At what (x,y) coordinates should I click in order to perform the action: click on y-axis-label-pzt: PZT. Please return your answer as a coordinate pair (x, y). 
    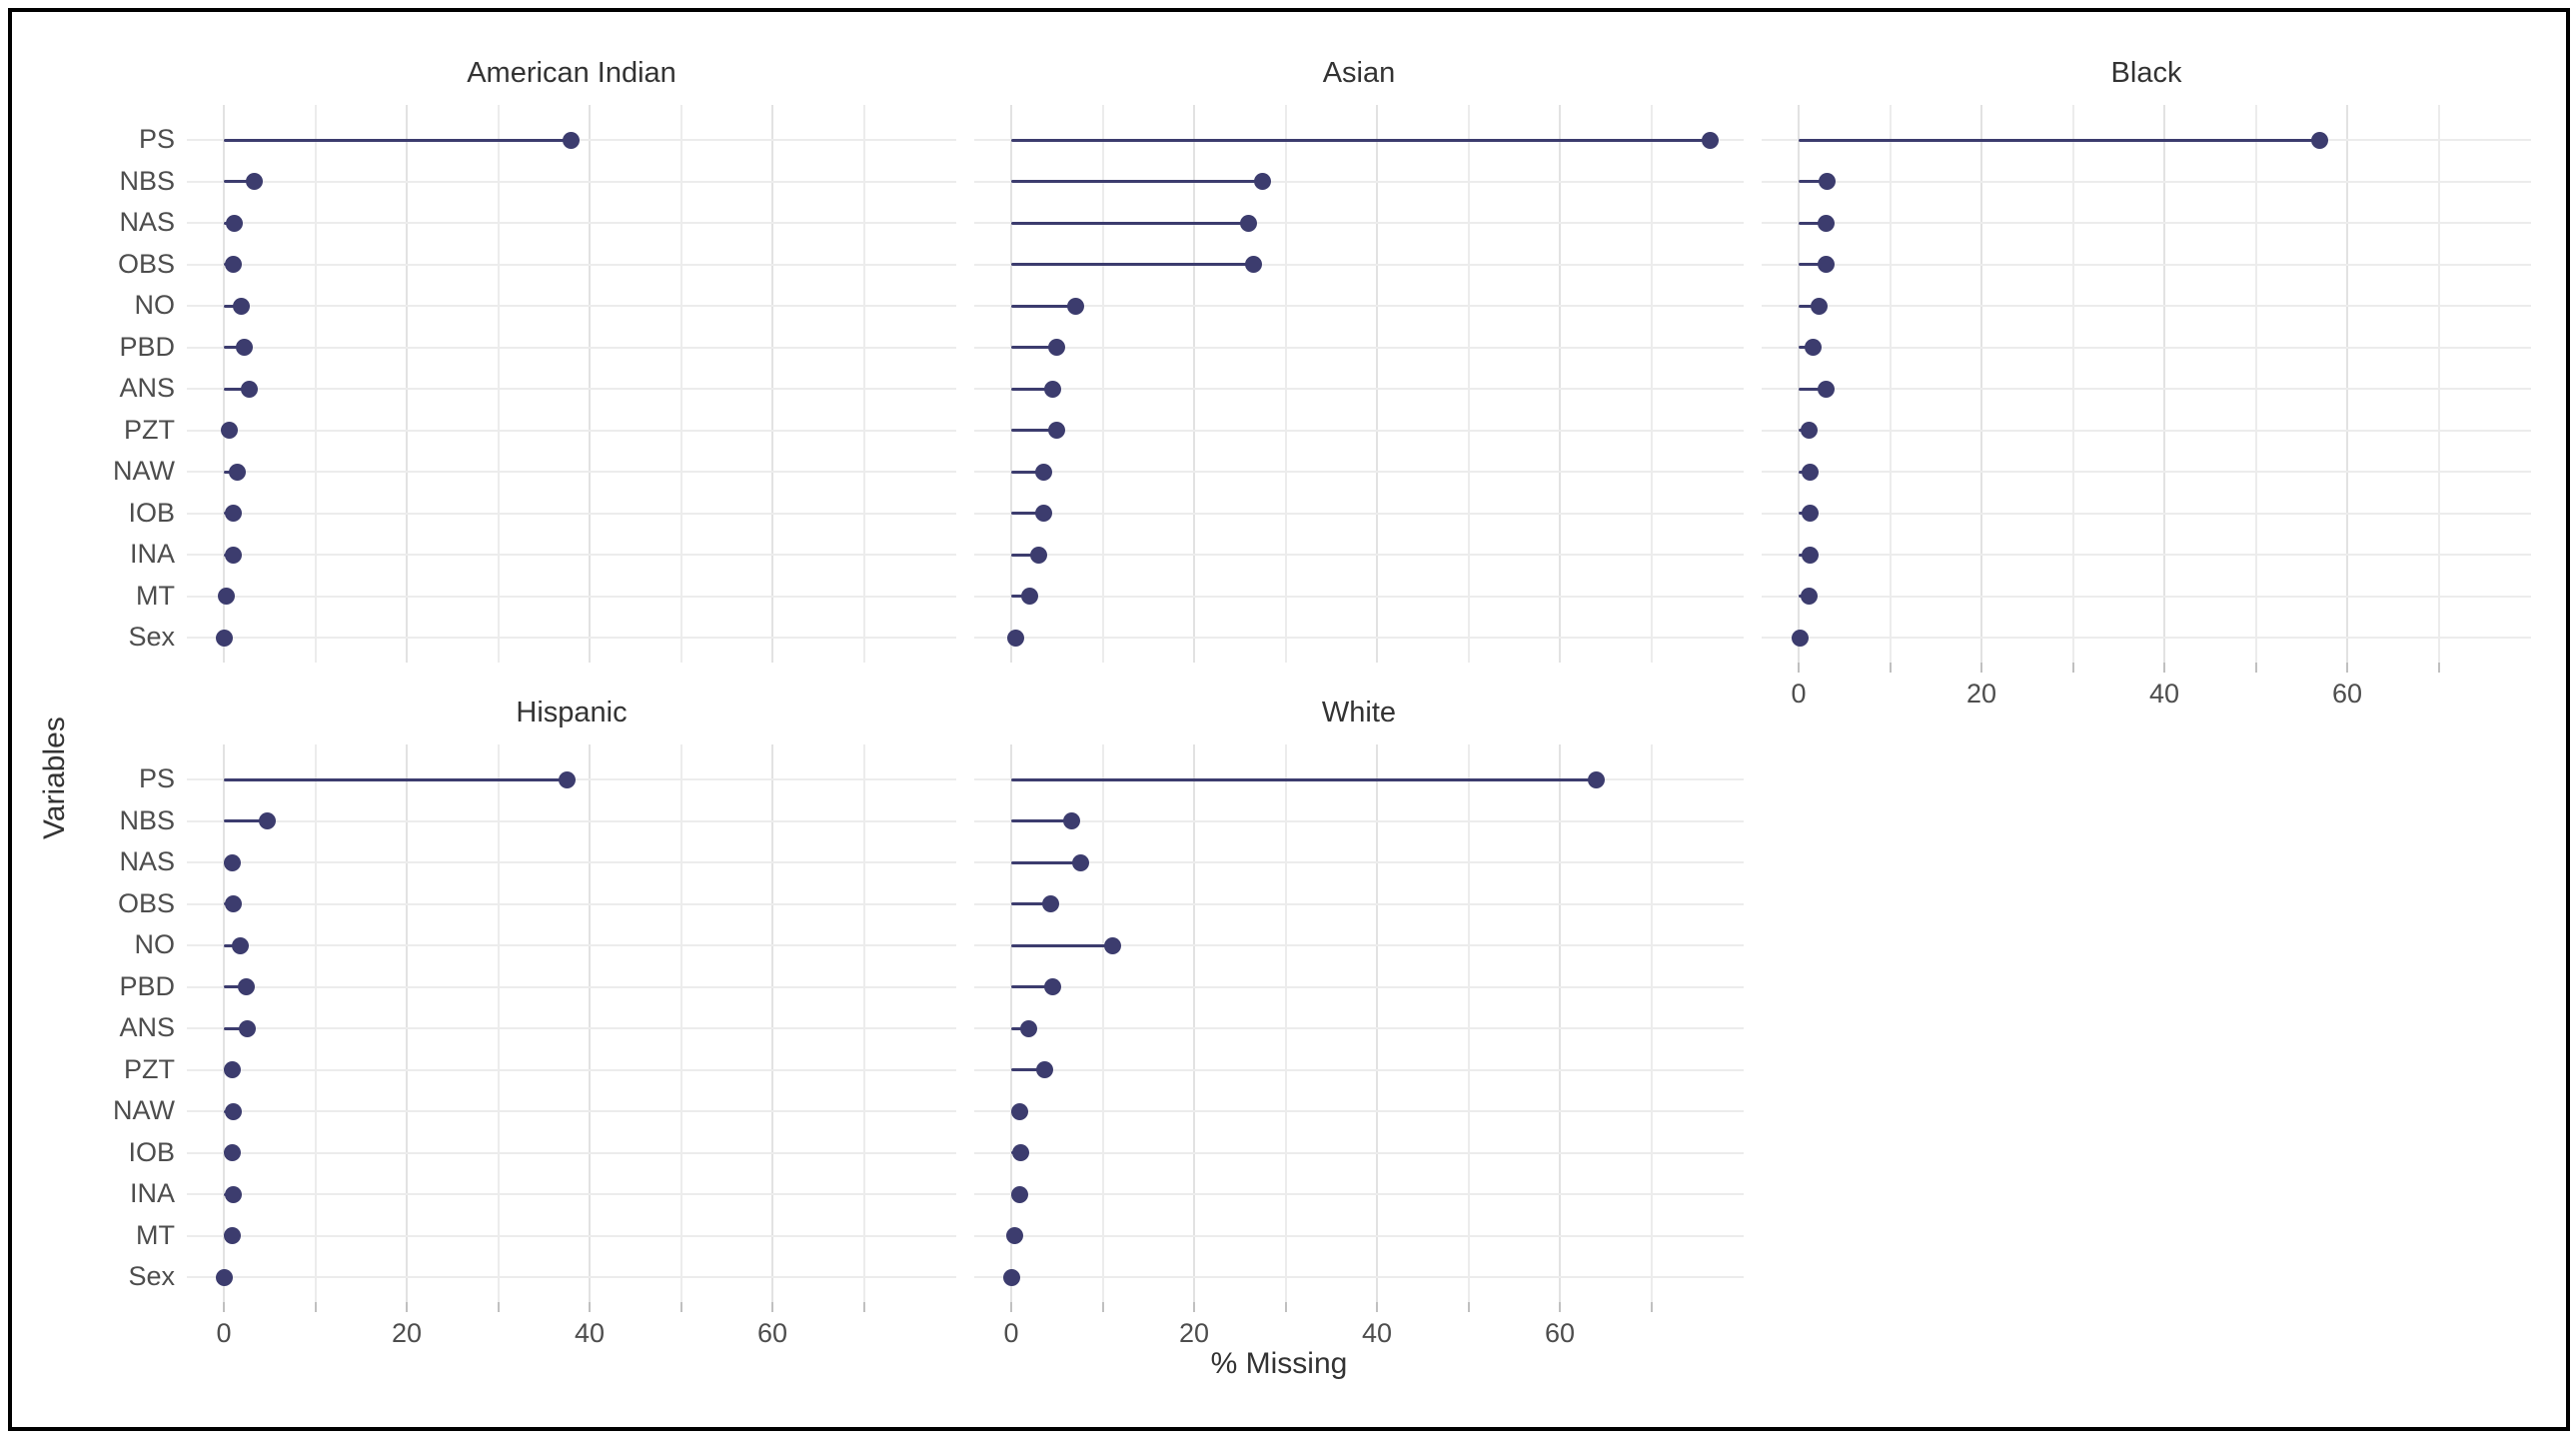
    Looking at the image, I should click on (149, 430).